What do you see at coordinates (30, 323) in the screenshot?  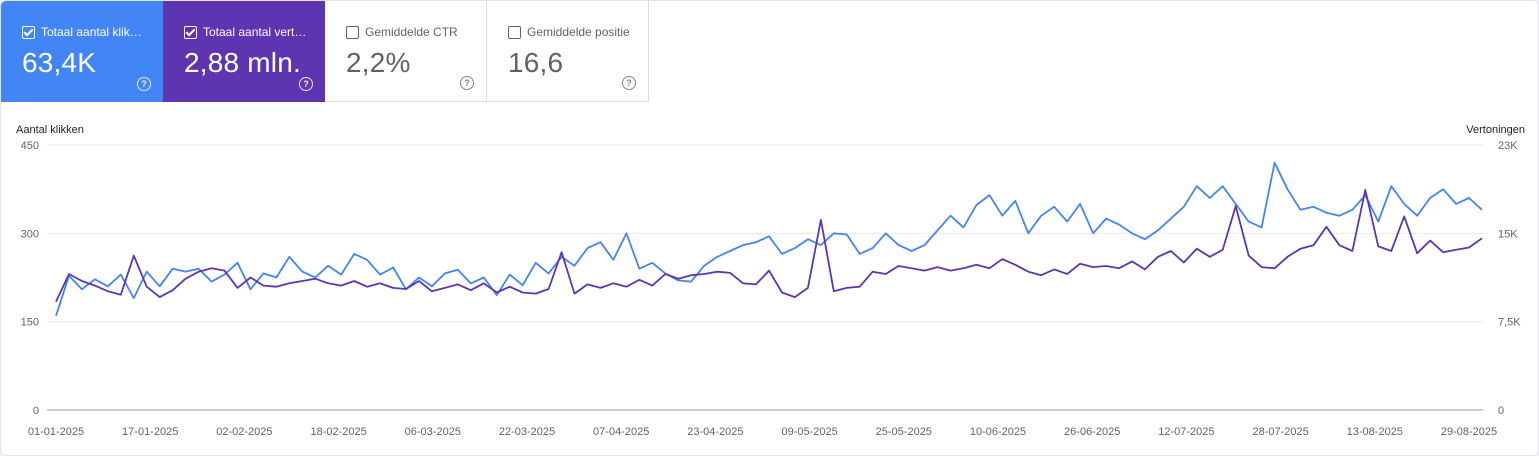 I see `y-left-tick-label: 150` at bounding box center [30, 323].